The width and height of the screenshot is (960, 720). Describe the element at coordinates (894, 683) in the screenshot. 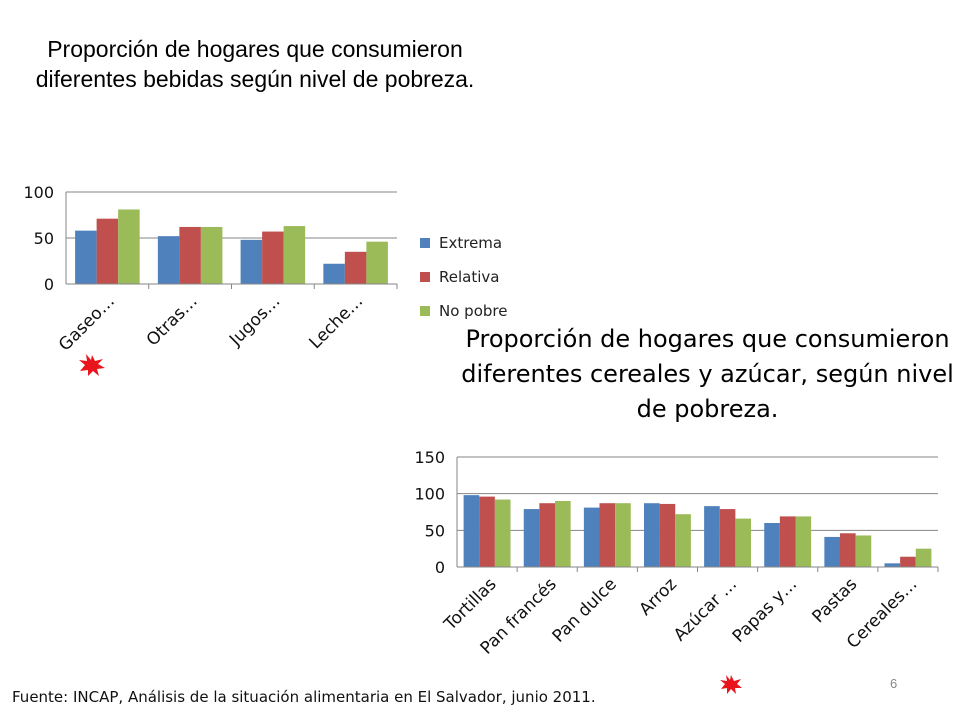

I see `page-number: 6` at that location.